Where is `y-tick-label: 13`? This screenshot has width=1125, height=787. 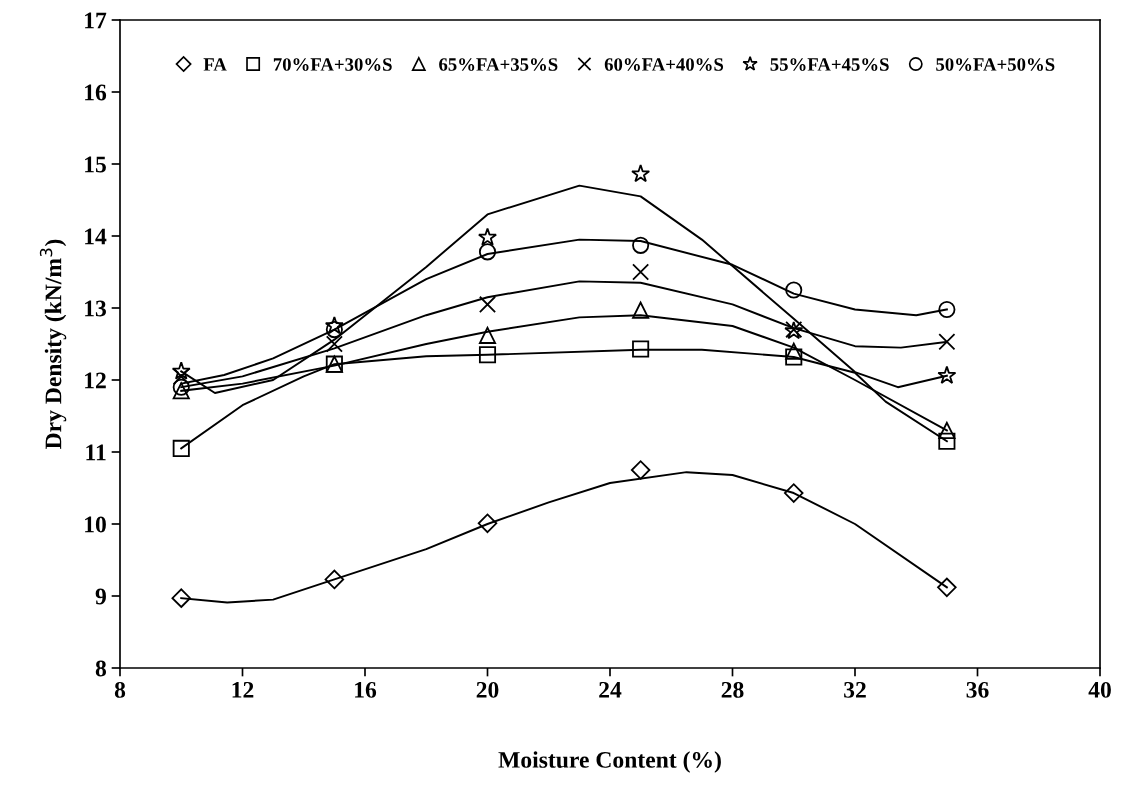
y-tick-label: 13 is located at coordinates (95, 308).